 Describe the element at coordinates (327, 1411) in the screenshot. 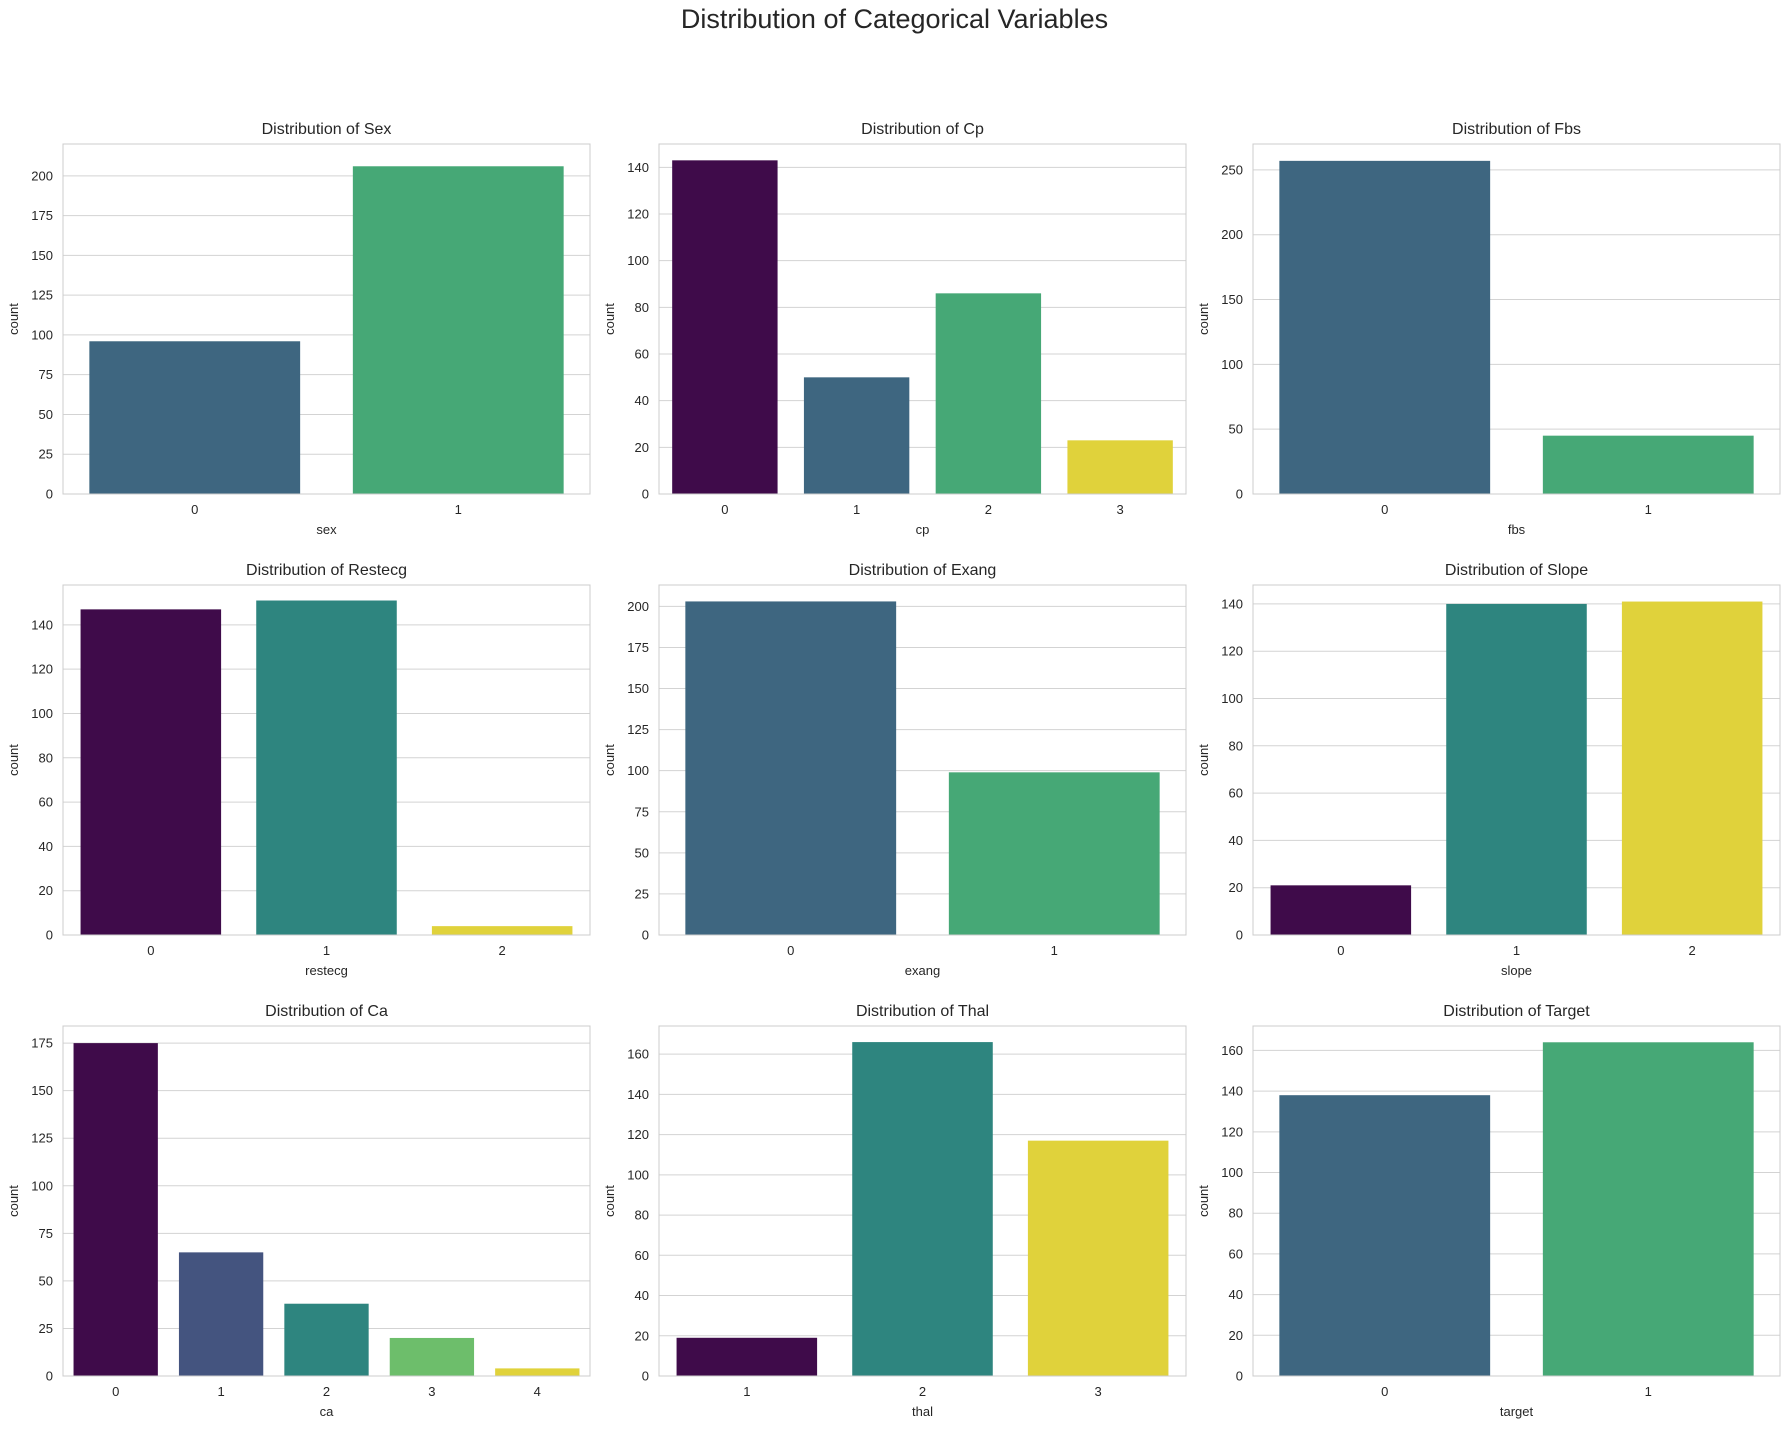

I see `x-axis-label: ca` at that location.